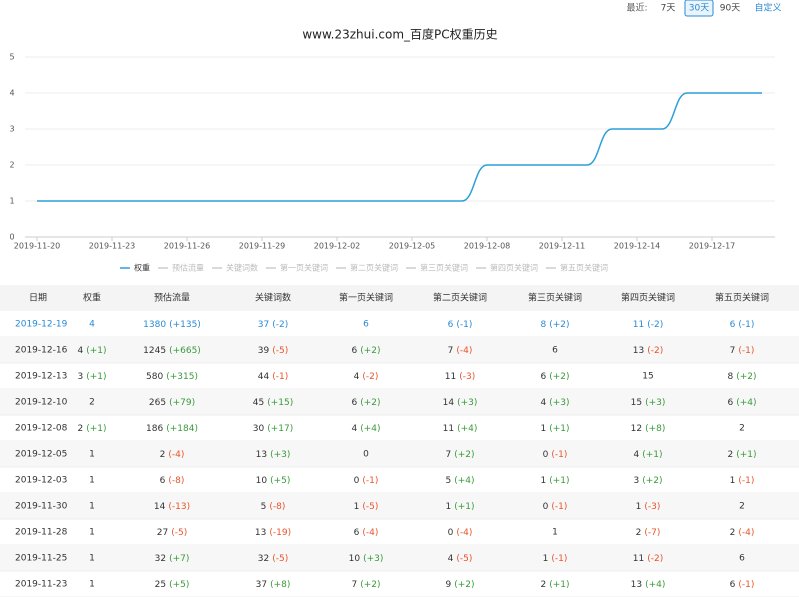  What do you see at coordinates (742, 325) in the screenshot?
I see `table-cell: 6 (-1)` at bounding box center [742, 325].